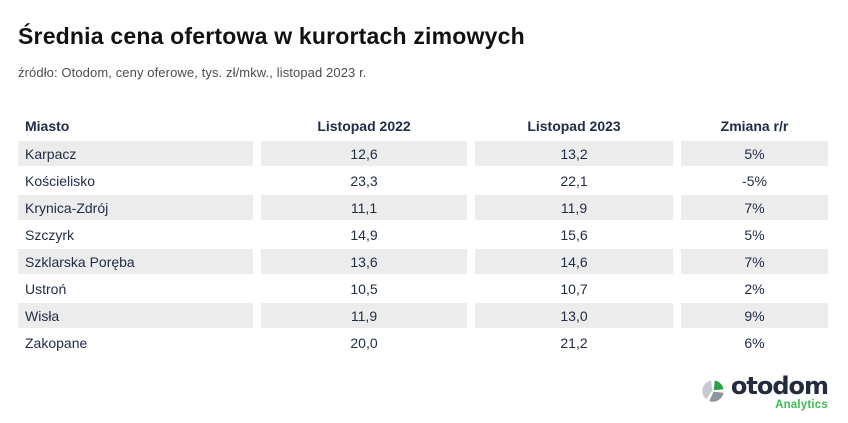 Image resolution: width=848 pixels, height=423 pixels. Describe the element at coordinates (364, 288) in the screenshot. I see `nov2022-cell: 10,5` at that location.